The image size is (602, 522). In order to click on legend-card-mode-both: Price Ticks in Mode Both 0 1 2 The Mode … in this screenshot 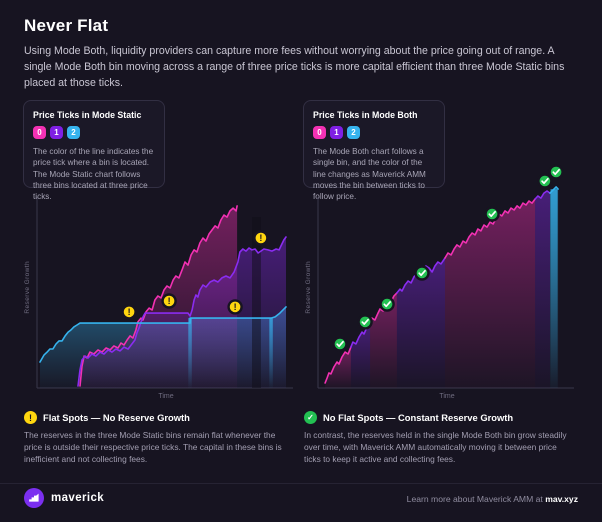, I will do `click(374, 150)`.